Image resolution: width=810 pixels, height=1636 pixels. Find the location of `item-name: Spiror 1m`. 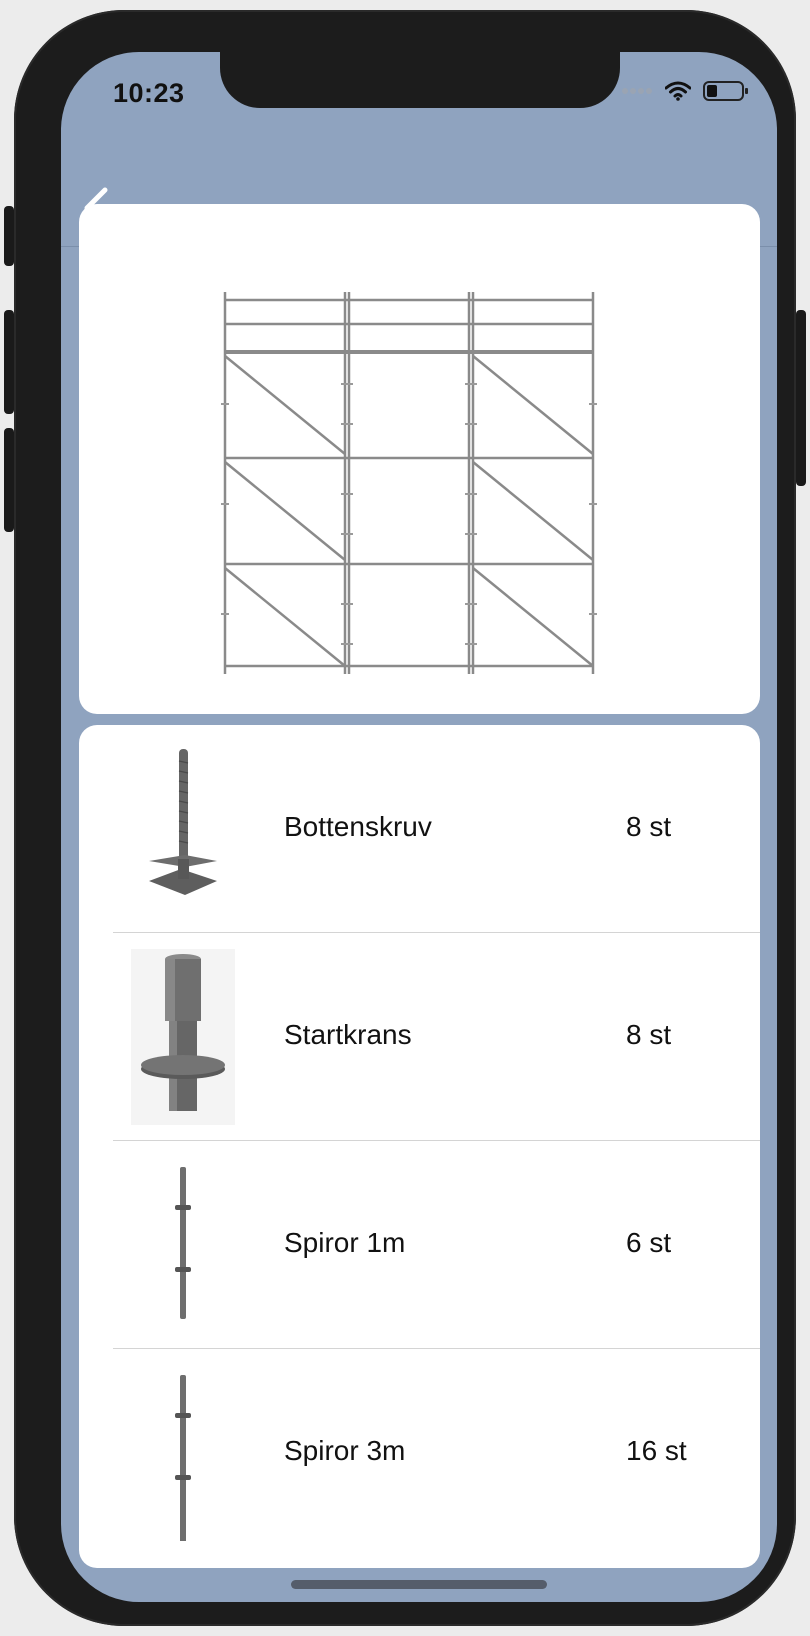

item-name: Spiror 1m is located at coordinates (345, 1242).